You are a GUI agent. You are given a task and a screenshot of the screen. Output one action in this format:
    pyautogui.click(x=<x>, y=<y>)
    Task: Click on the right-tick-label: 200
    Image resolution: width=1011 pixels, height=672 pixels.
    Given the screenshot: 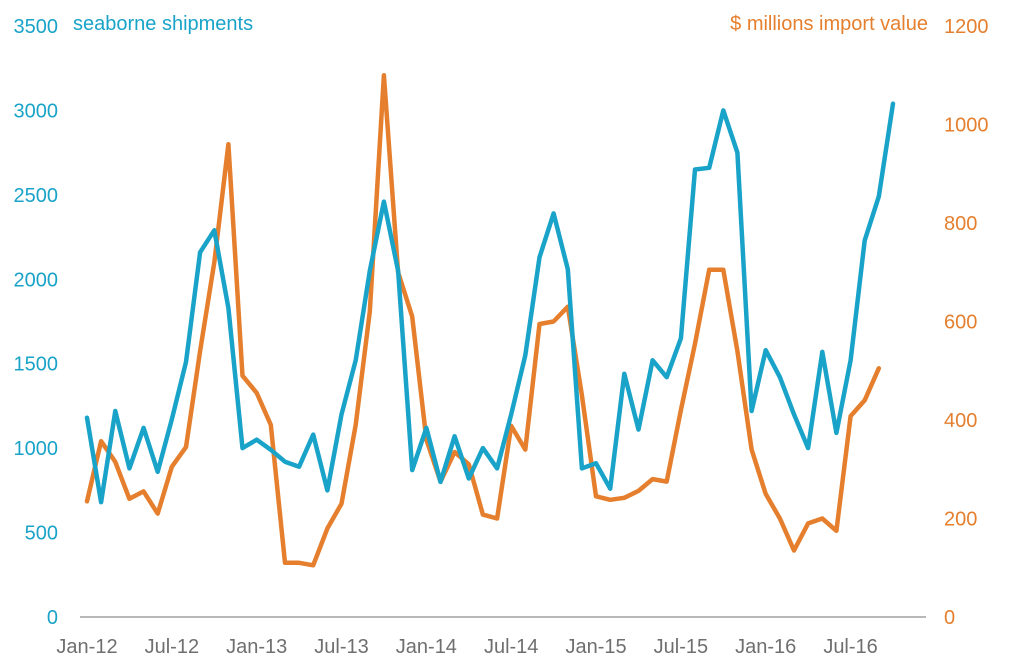 What is the action you would take?
    pyautogui.click(x=960, y=520)
    